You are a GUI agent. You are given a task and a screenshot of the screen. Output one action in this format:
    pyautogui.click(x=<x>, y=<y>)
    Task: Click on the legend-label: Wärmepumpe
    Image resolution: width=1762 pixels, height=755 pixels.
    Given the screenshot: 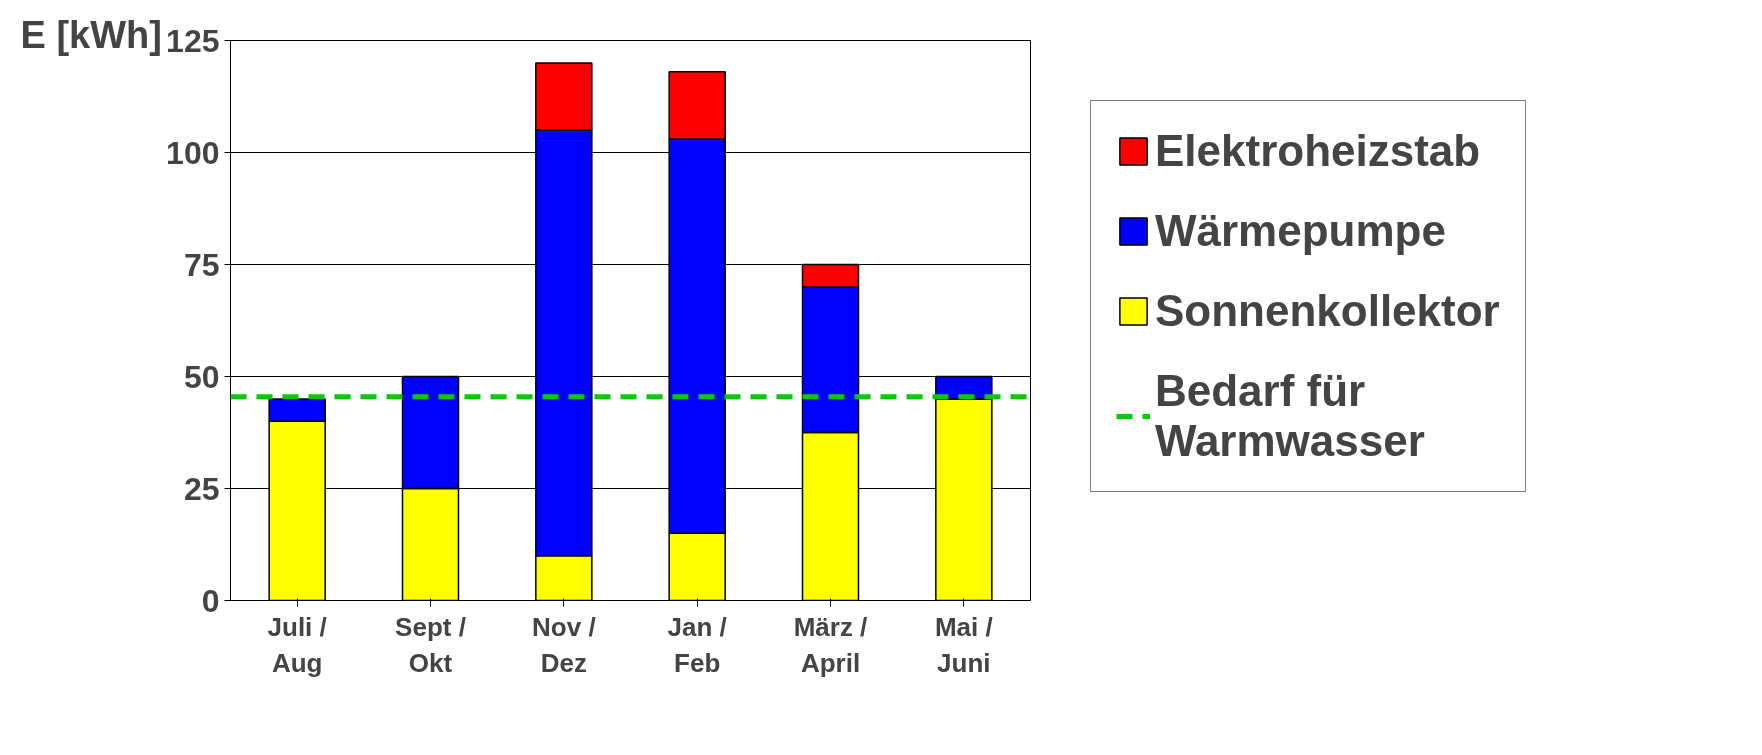 What is the action you would take?
    pyautogui.click(x=1300, y=231)
    